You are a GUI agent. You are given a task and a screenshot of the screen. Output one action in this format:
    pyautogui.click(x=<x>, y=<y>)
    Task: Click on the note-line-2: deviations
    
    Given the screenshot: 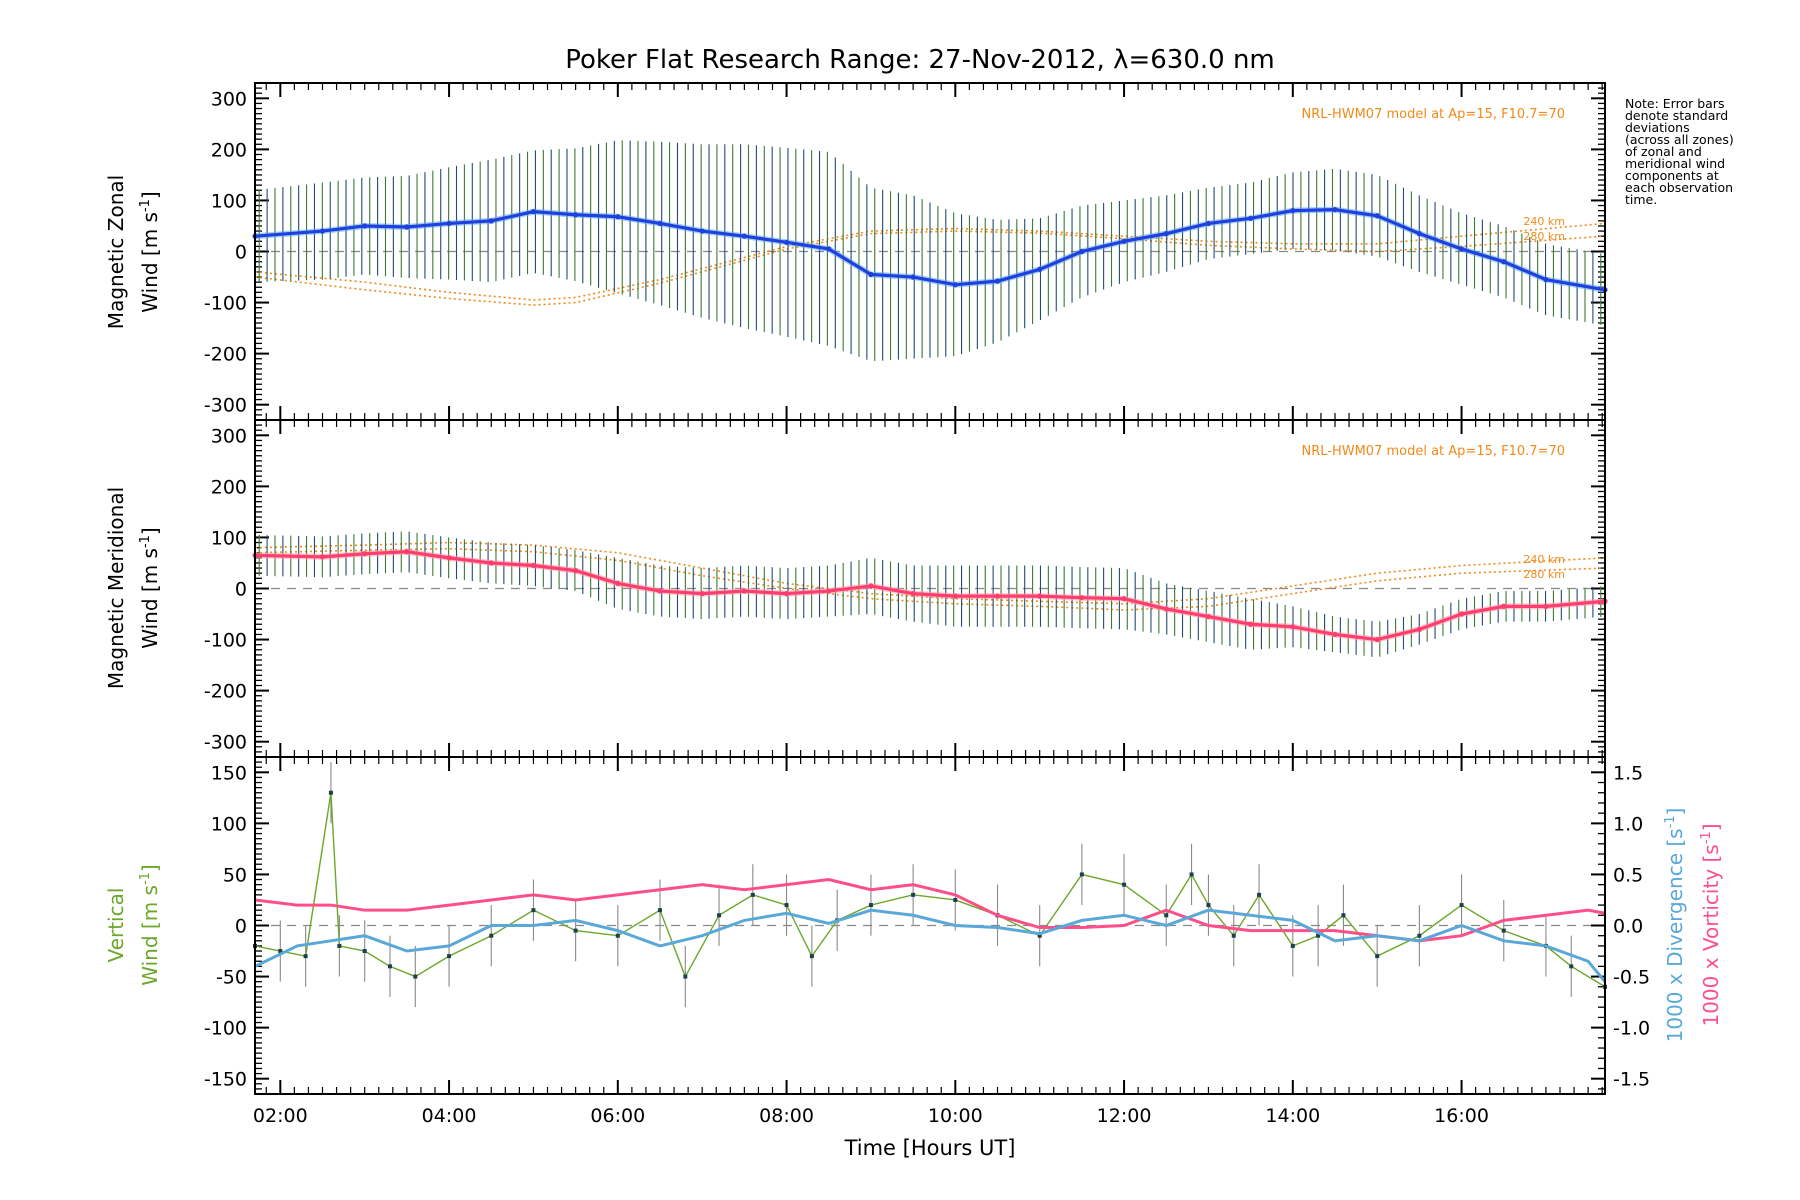 What is the action you would take?
    pyautogui.click(x=1657, y=127)
    